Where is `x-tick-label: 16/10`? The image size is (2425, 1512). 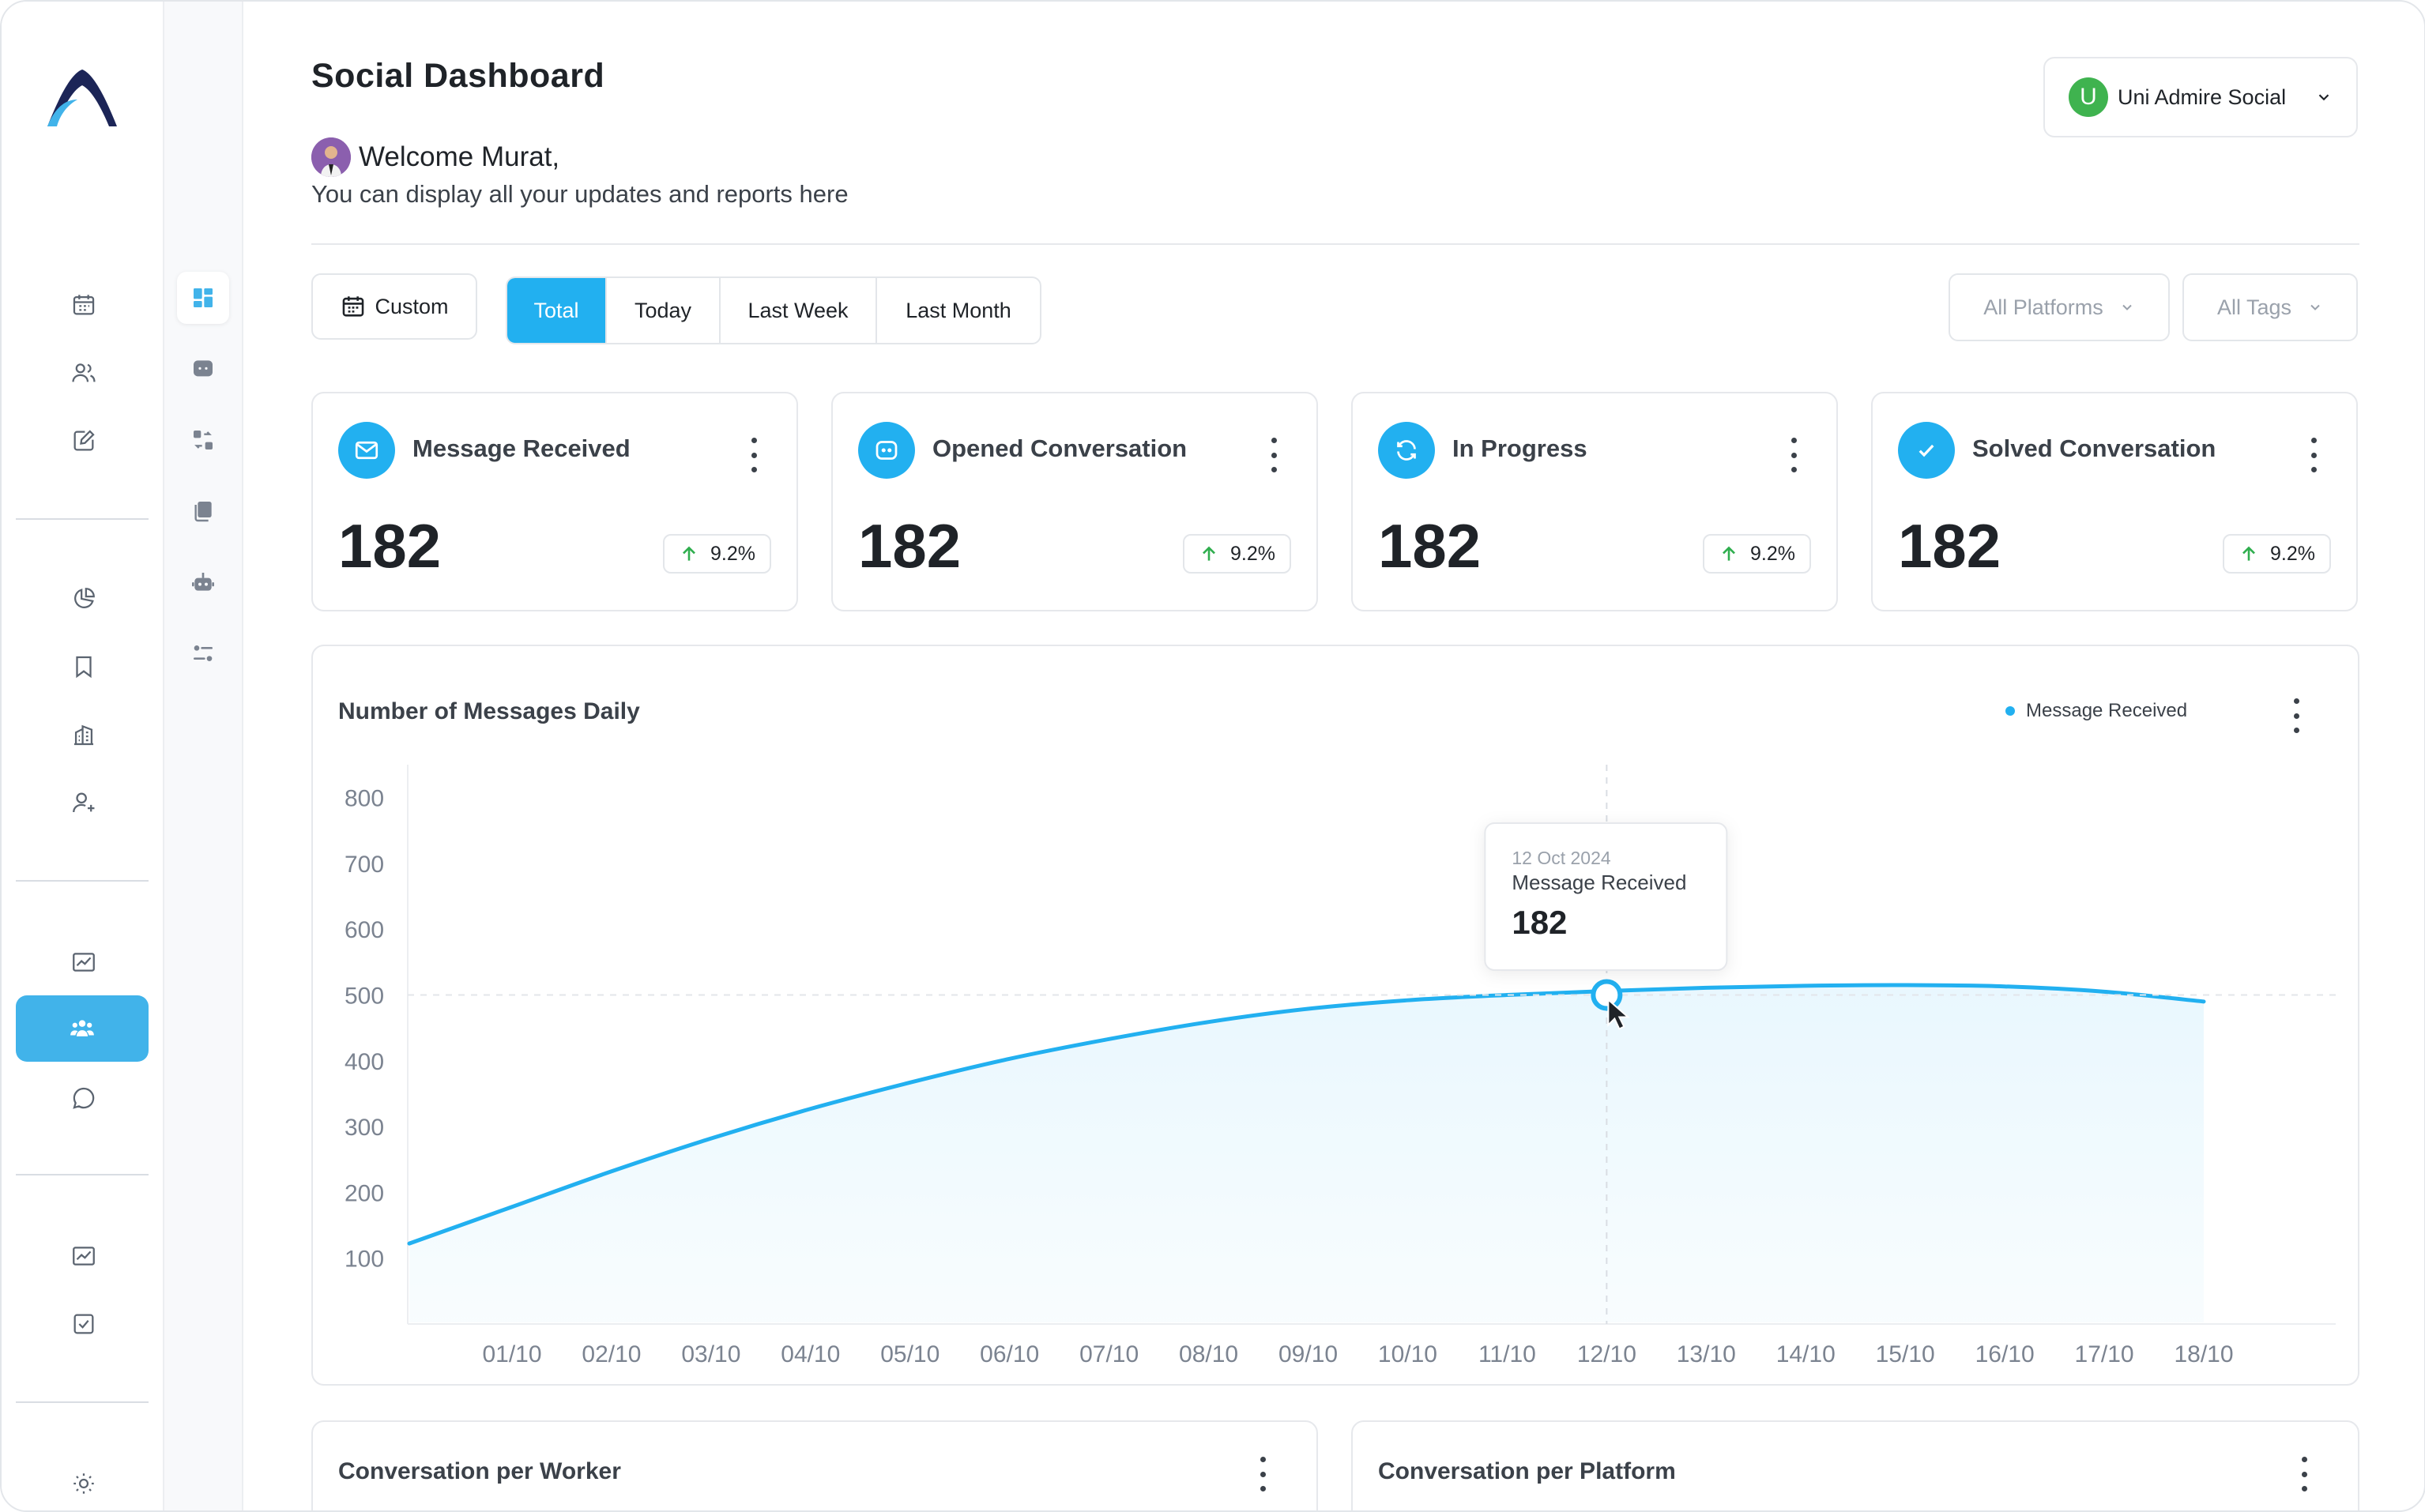 x-tick-label: 16/10 is located at coordinates (2005, 1354).